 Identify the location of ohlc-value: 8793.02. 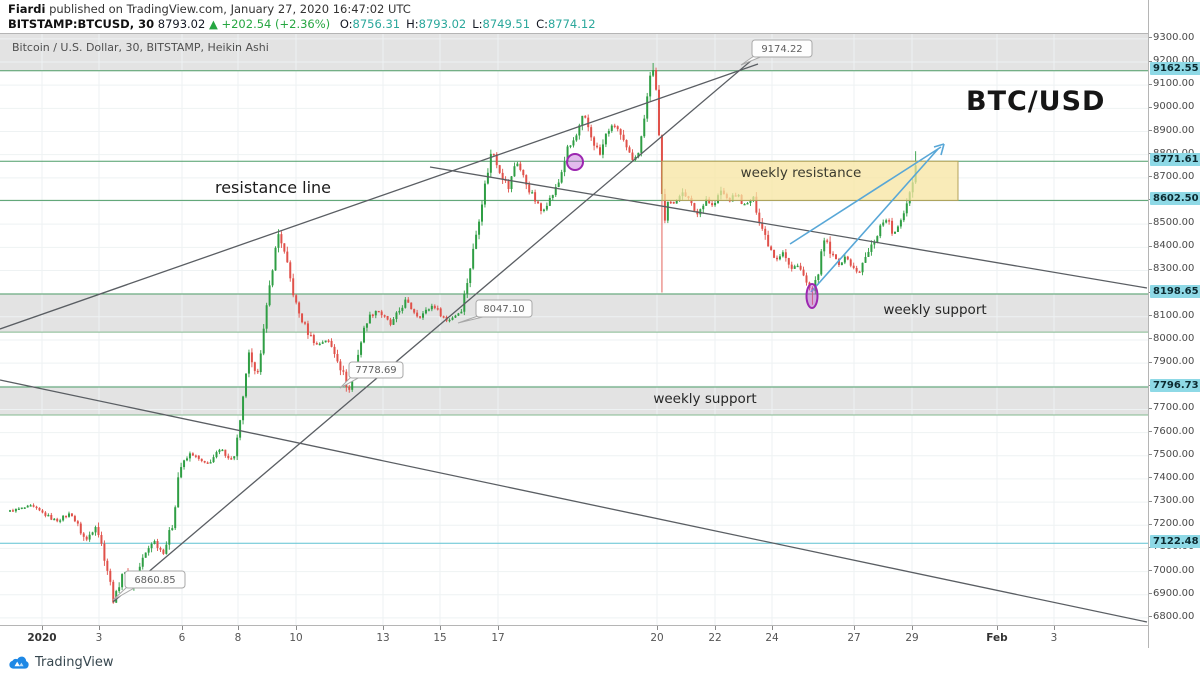
(442, 24).